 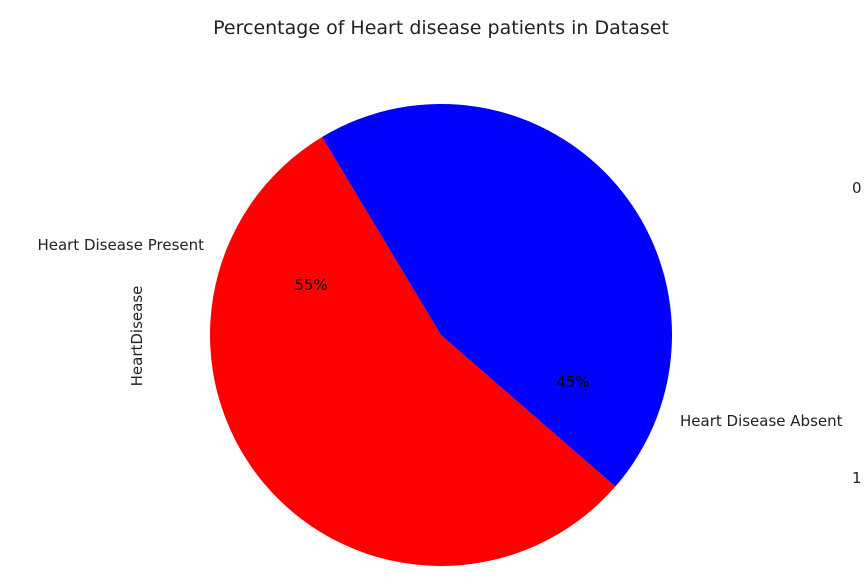 What do you see at coordinates (857, 478) in the screenshot?
I see `side-label-1: 1` at bounding box center [857, 478].